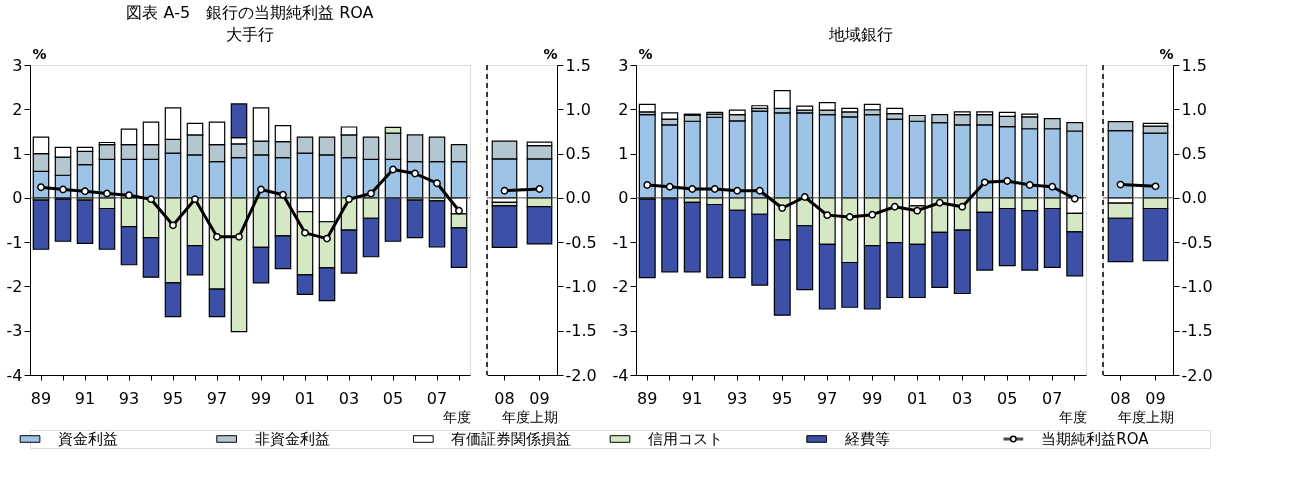  Describe the element at coordinates (1095, 439) in the screenshot. I see `legend-label: 当期純利益ROA` at that location.